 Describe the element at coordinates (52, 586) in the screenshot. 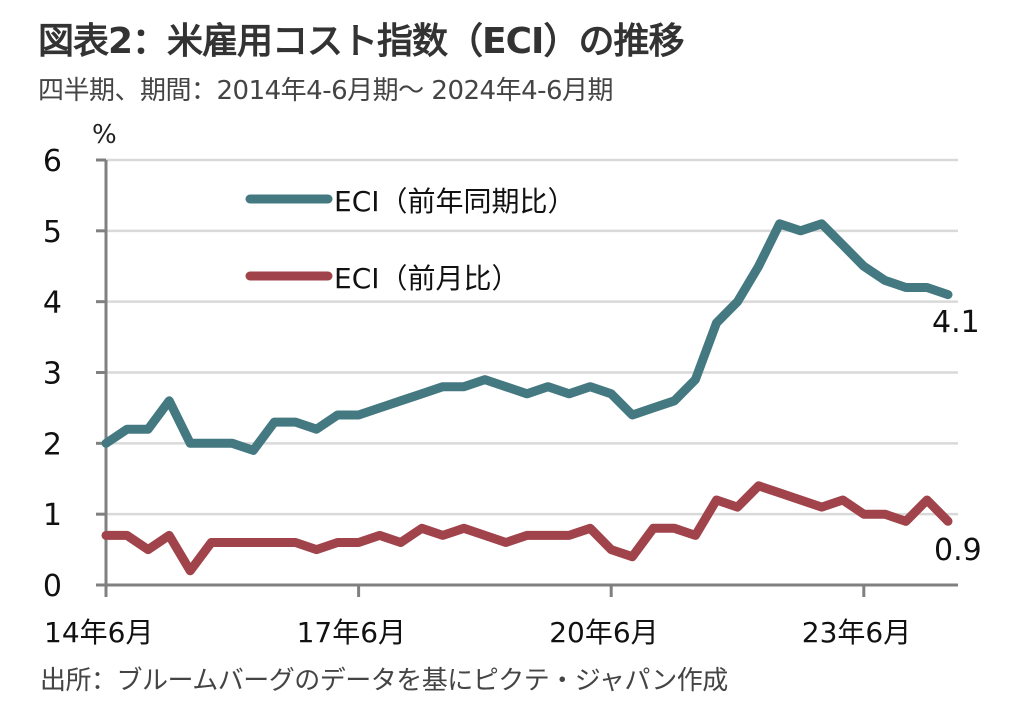

I see `y-tick-label: 0` at that location.